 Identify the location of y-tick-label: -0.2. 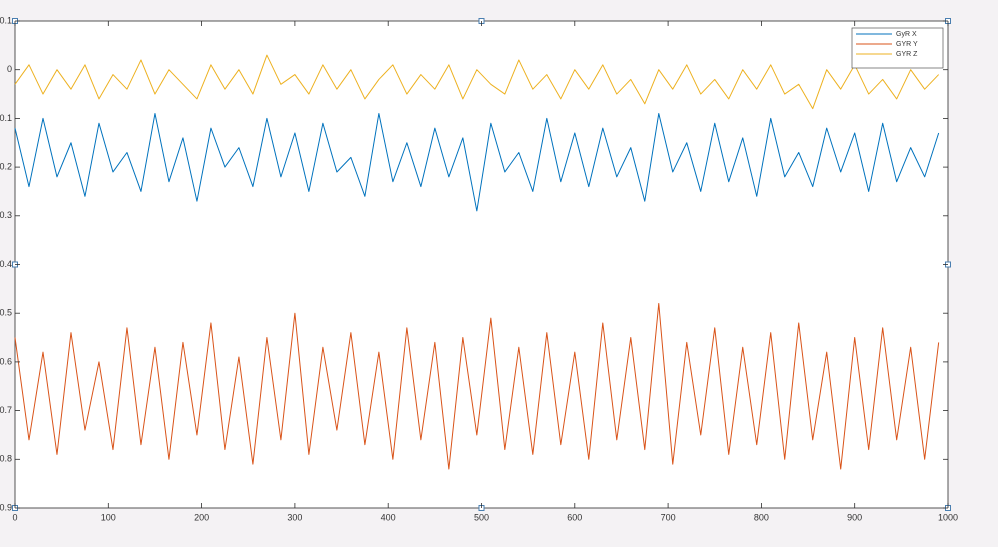
(6, 166).